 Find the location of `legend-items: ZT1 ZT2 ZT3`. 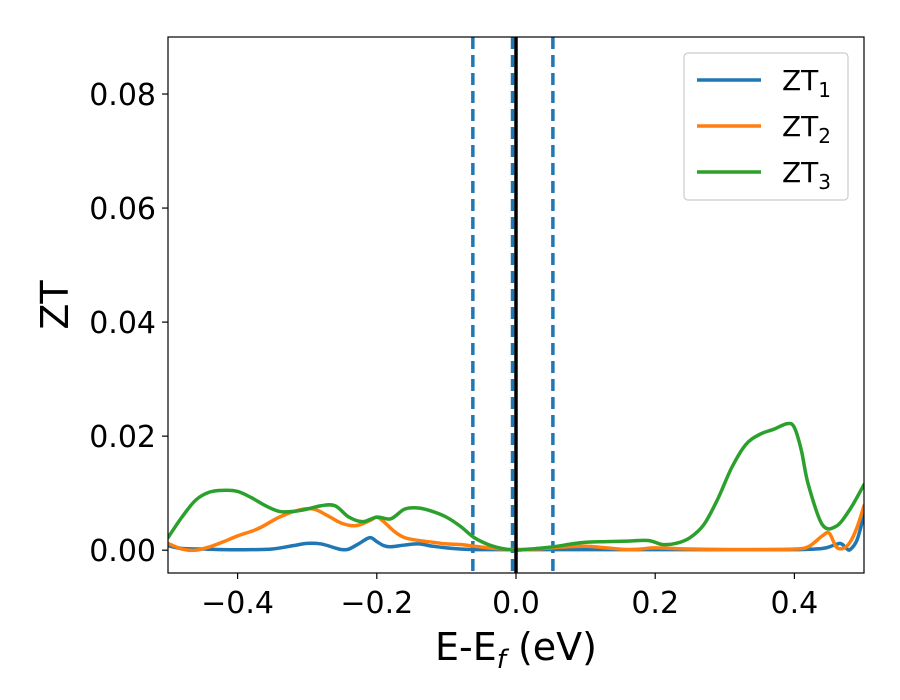

legend-items: ZT1 ZT2 ZT3 is located at coordinates (764, 129).